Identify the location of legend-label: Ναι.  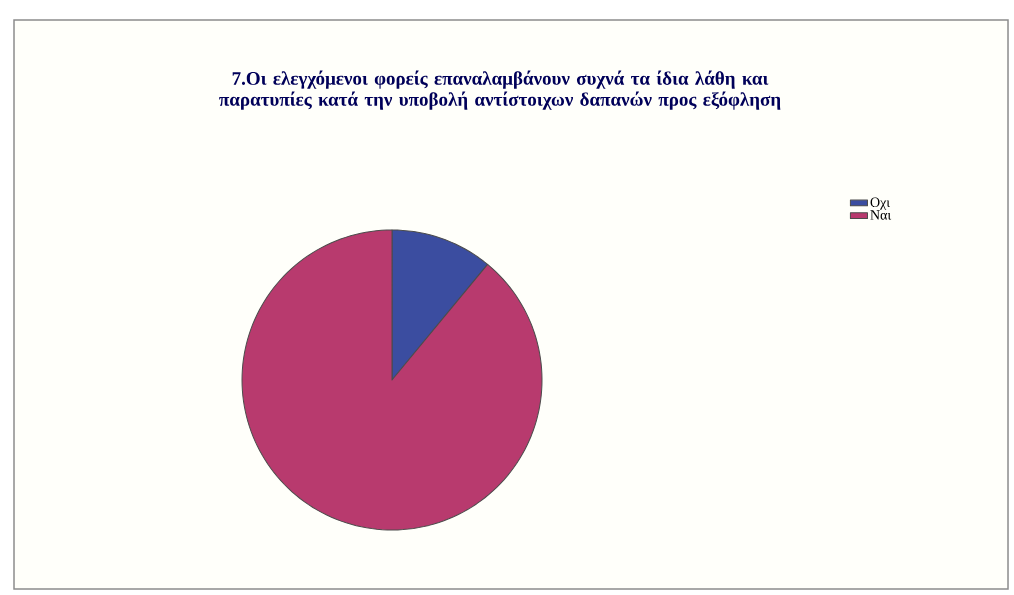
(881, 215).